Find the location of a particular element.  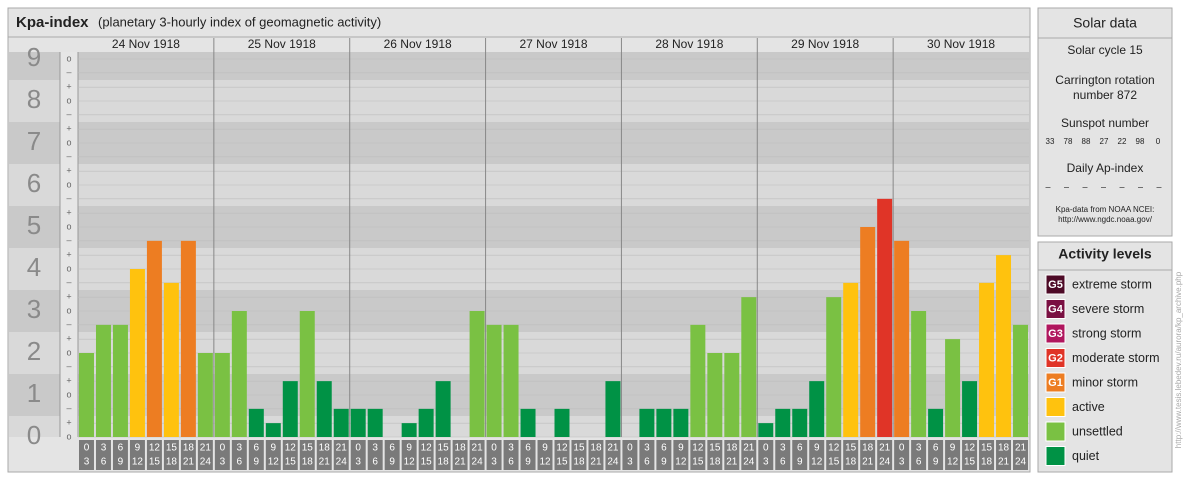

legend-label: unsettled is located at coordinates (1097, 431).